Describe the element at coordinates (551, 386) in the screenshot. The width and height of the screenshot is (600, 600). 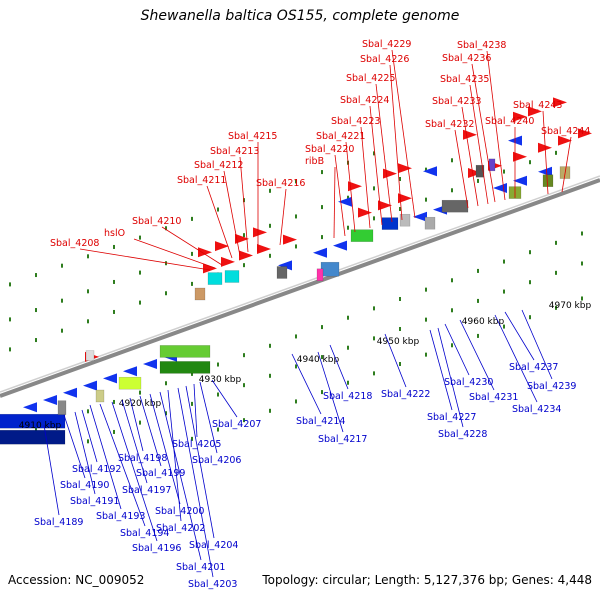
I see `gene-label-bottom: Sbal_4239` at that location.